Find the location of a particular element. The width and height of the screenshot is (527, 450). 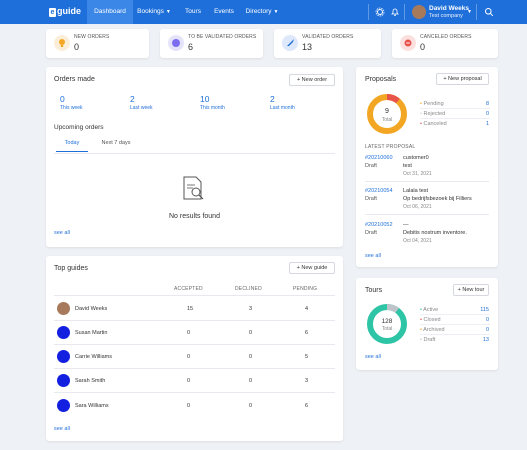

guide-name: Sarah Smith is located at coordinates (90, 381).